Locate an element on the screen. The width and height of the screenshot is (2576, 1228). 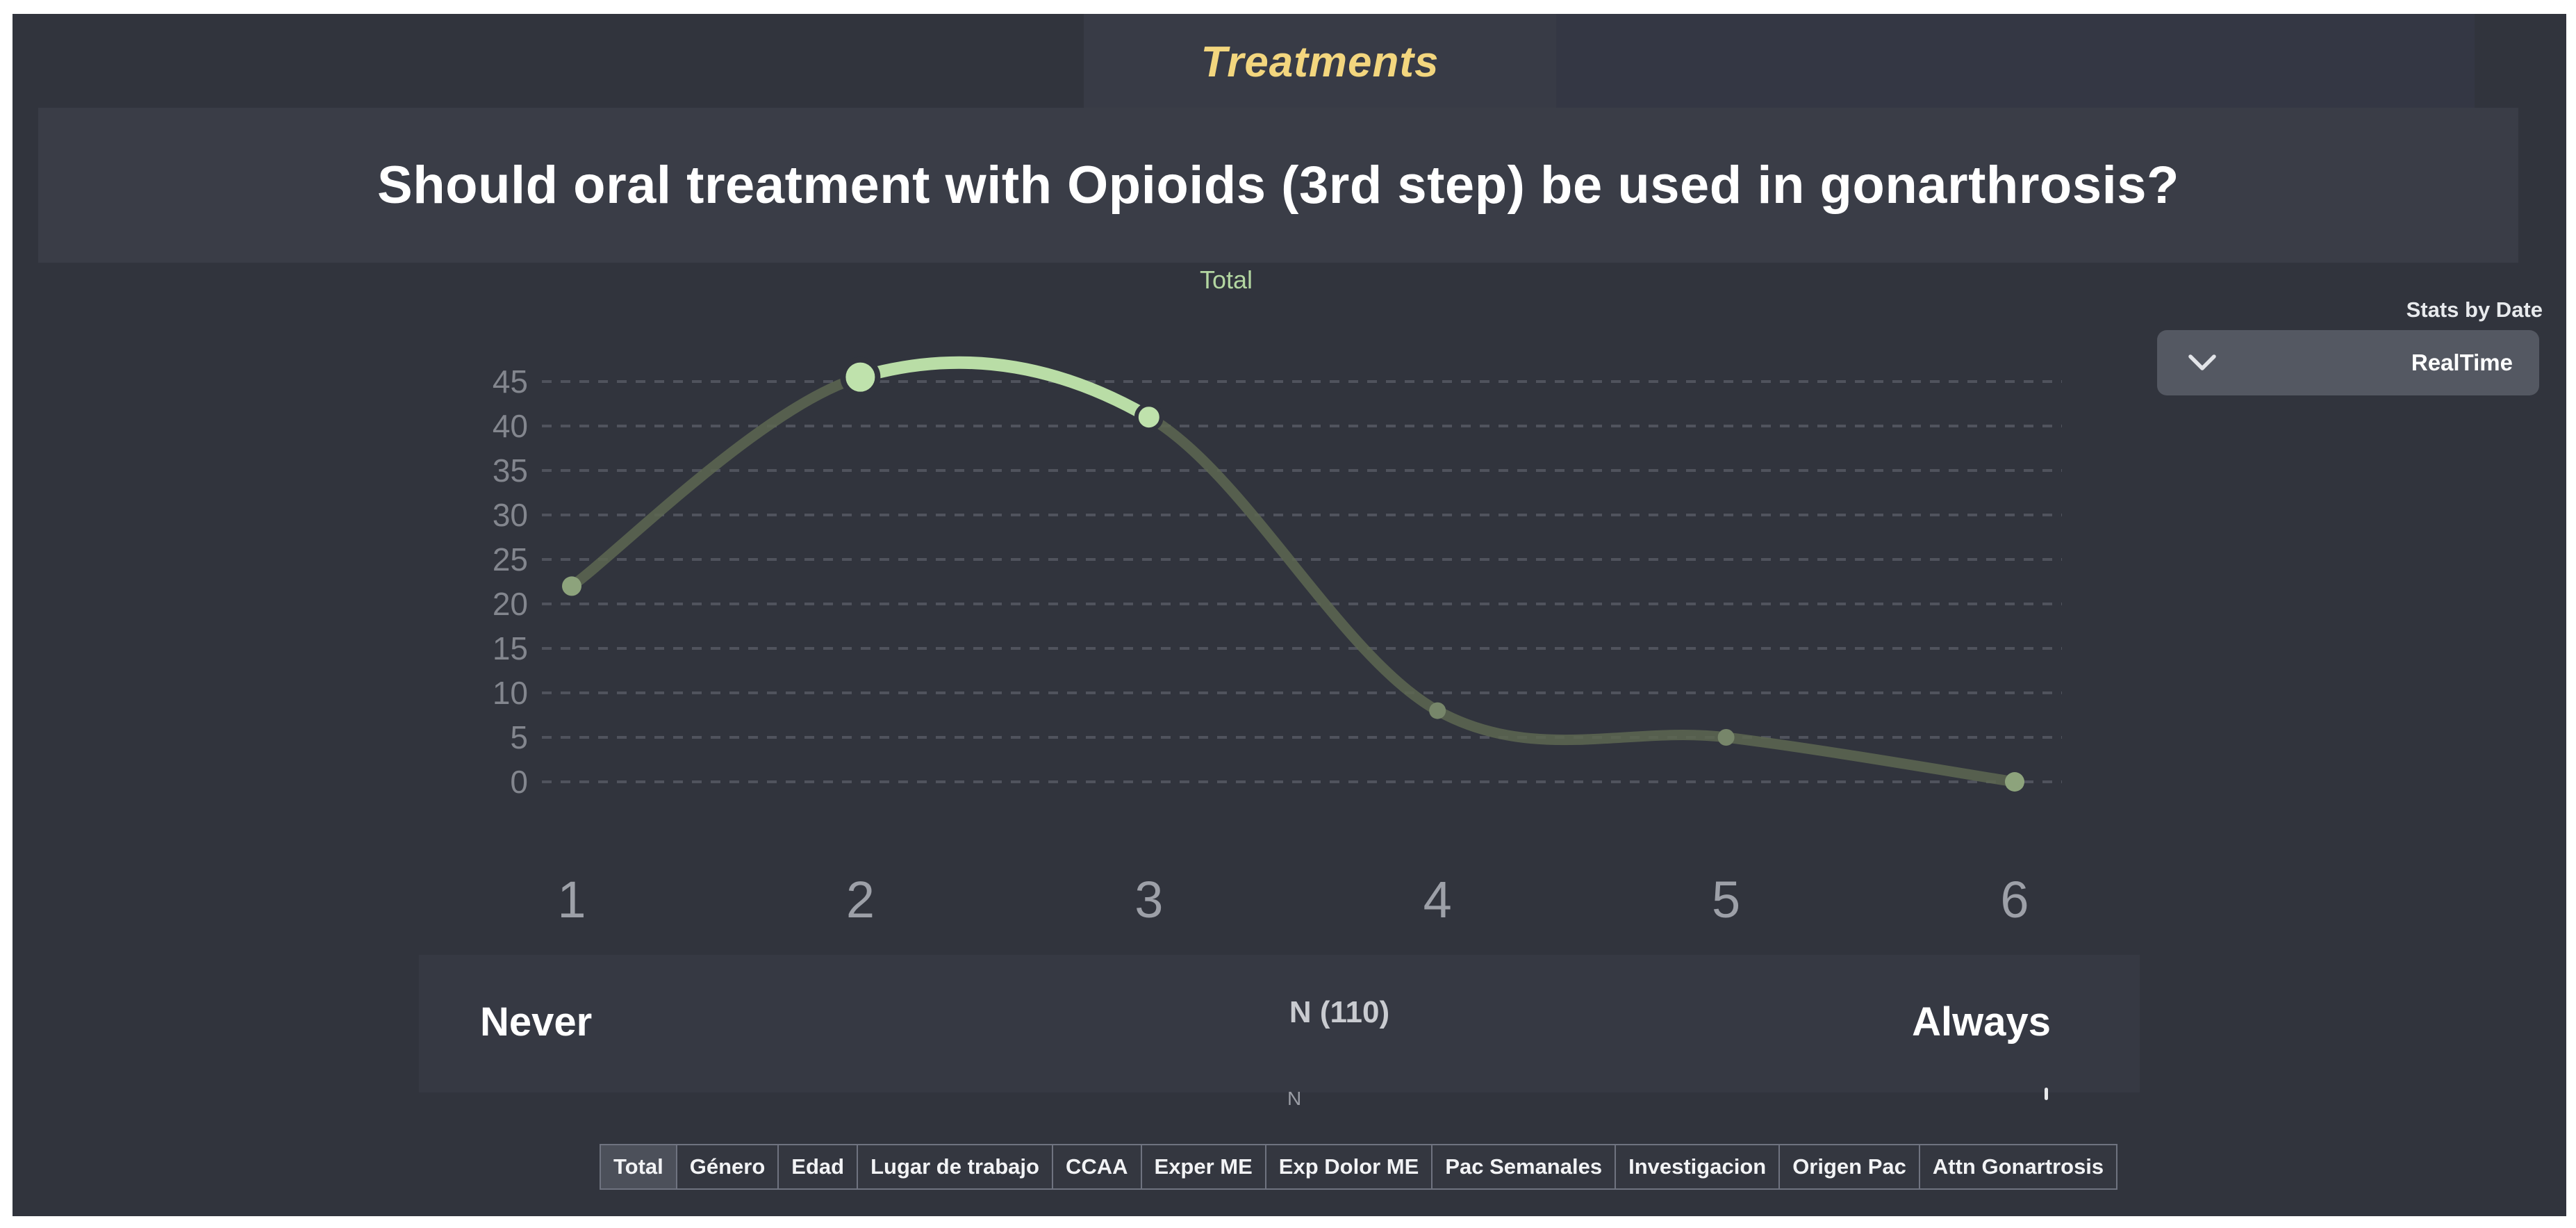
y-tick-10: 10 is located at coordinates (511, 693).